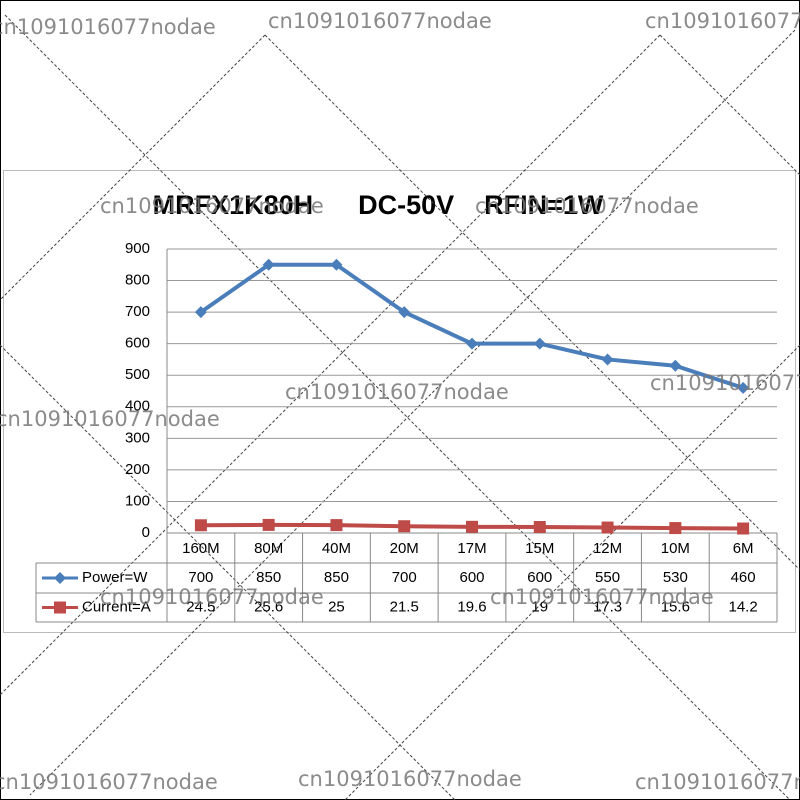 The width and height of the screenshot is (800, 800). I want to click on chart-title: MRFX1K80H DC-50V RFIN=1W, so click(378, 205).